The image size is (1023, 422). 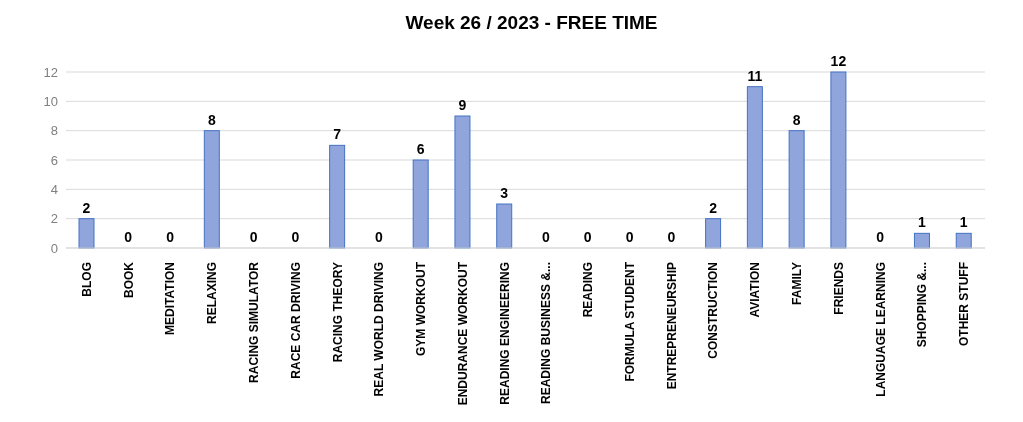 I want to click on x-tick-label: FAMILY, so click(x=797, y=283).